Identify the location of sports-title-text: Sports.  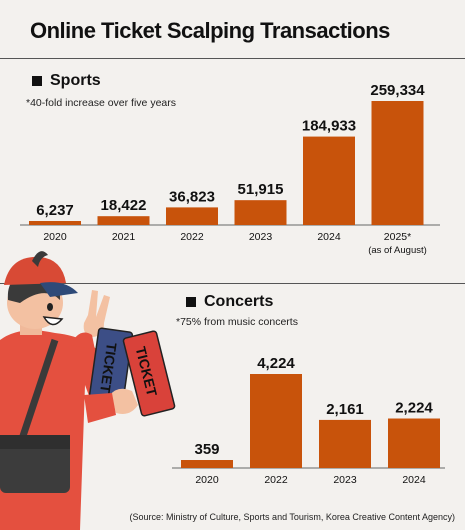
(75, 80).